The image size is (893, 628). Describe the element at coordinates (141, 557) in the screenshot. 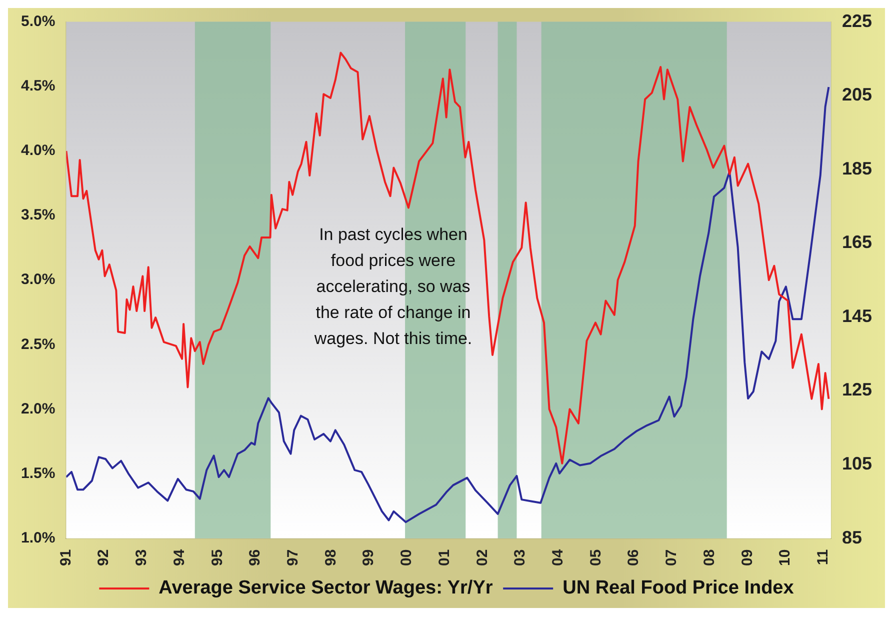

I see `x-tick-label: 93` at that location.